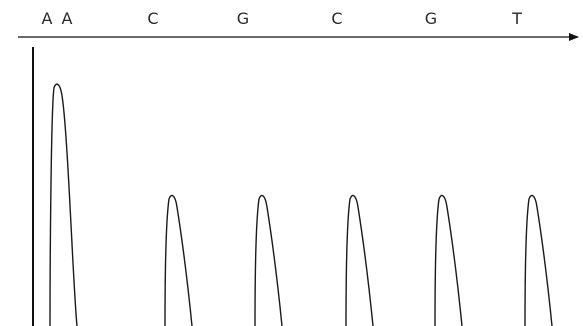 The height and width of the screenshot is (326, 583). I want to click on base-label: T, so click(516, 18).